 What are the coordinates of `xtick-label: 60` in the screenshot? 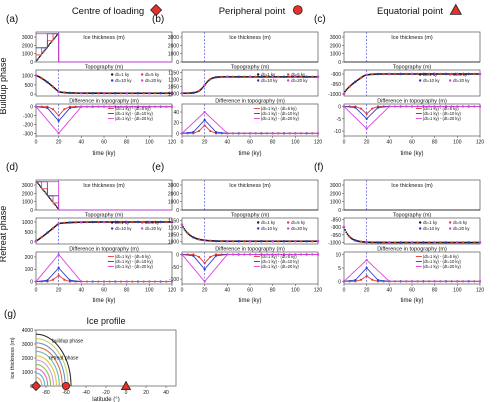 It's located at (250, 143).